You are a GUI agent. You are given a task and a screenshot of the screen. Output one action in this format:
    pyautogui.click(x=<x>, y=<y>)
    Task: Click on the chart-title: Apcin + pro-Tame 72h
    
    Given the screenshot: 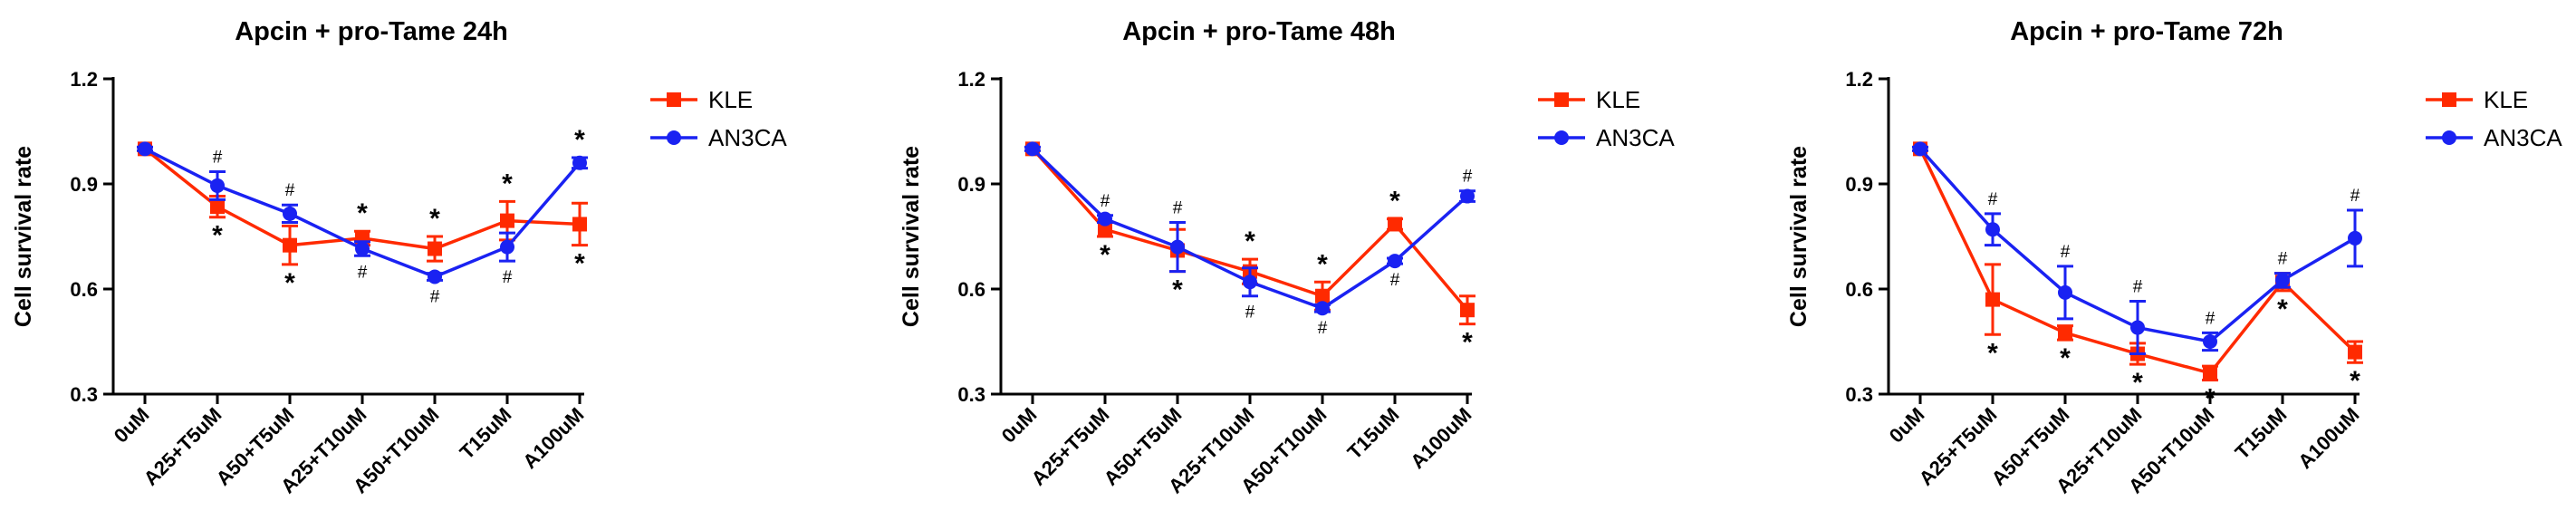 What is the action you would take?
    pyautogui.click(x=2146, y=31)
    